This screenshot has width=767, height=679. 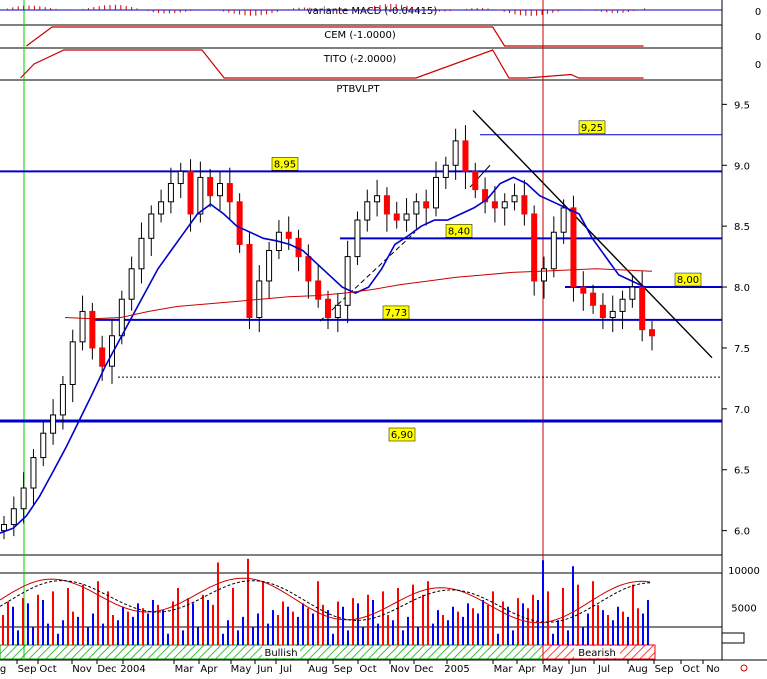 What do you see at coordinates (325, 601) in the screenshot?
I see `volume-signal-line` at bounding box center [325, 601].